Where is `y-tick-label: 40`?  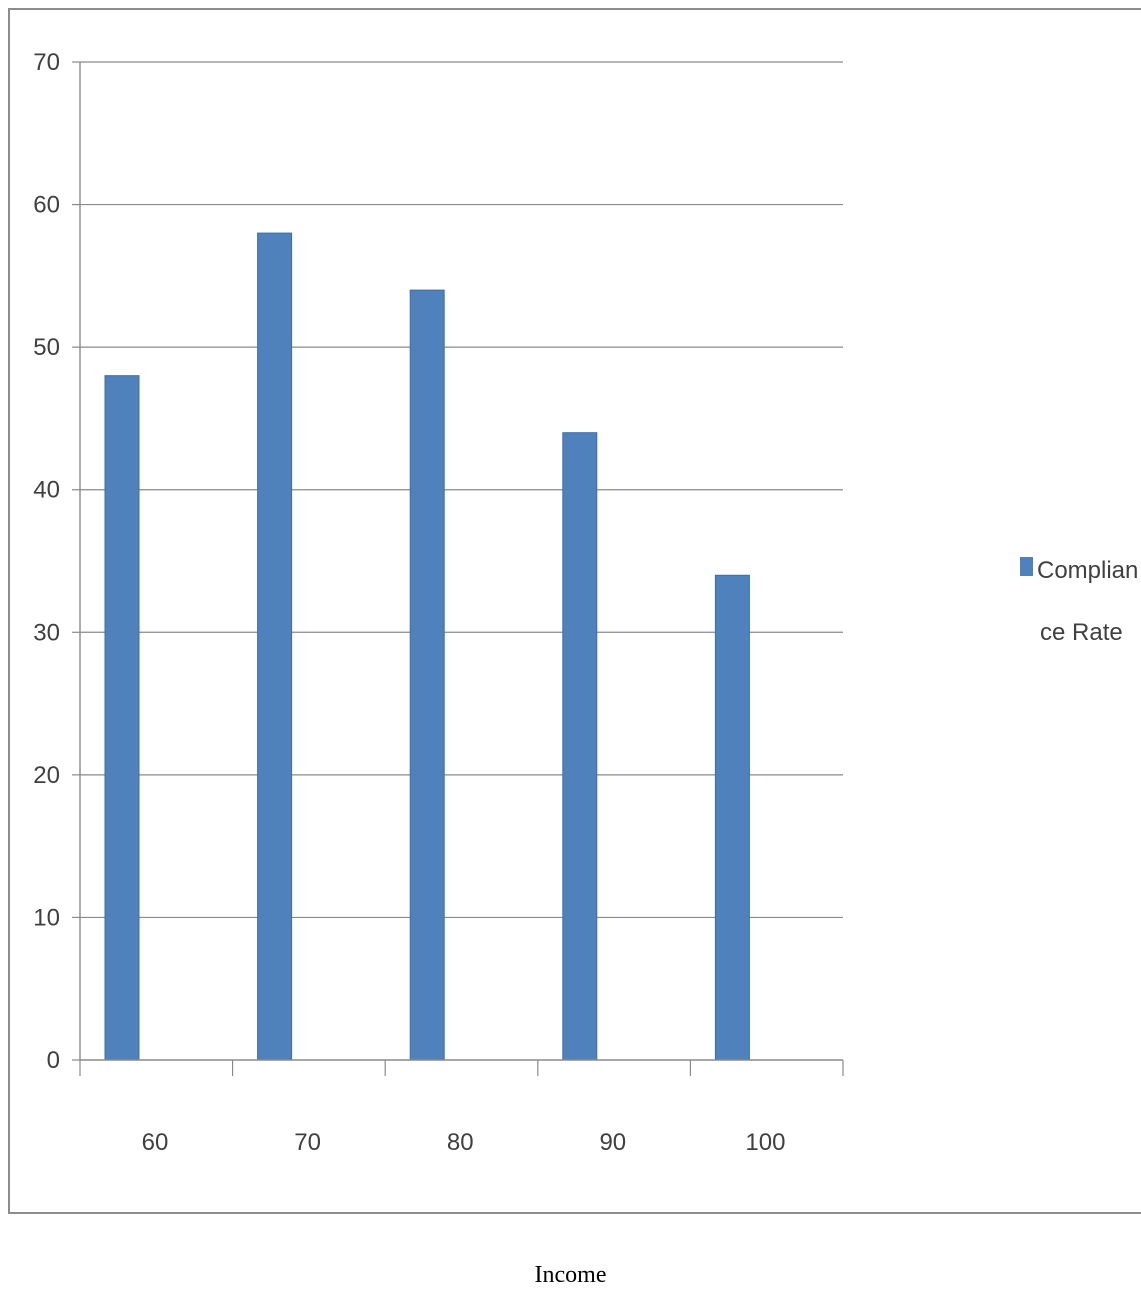 y-tick-label: 40 is located at coordinates (46, 490).